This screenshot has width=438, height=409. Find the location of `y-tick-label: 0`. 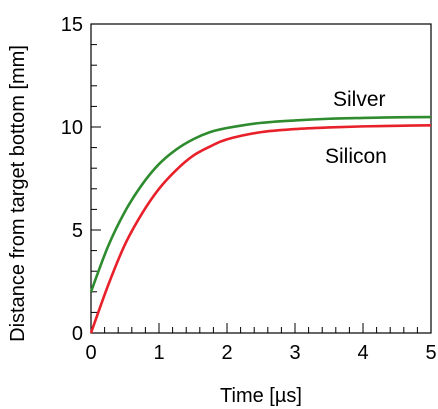

y-tick-label: 0 is located at coordinates (77, 334).